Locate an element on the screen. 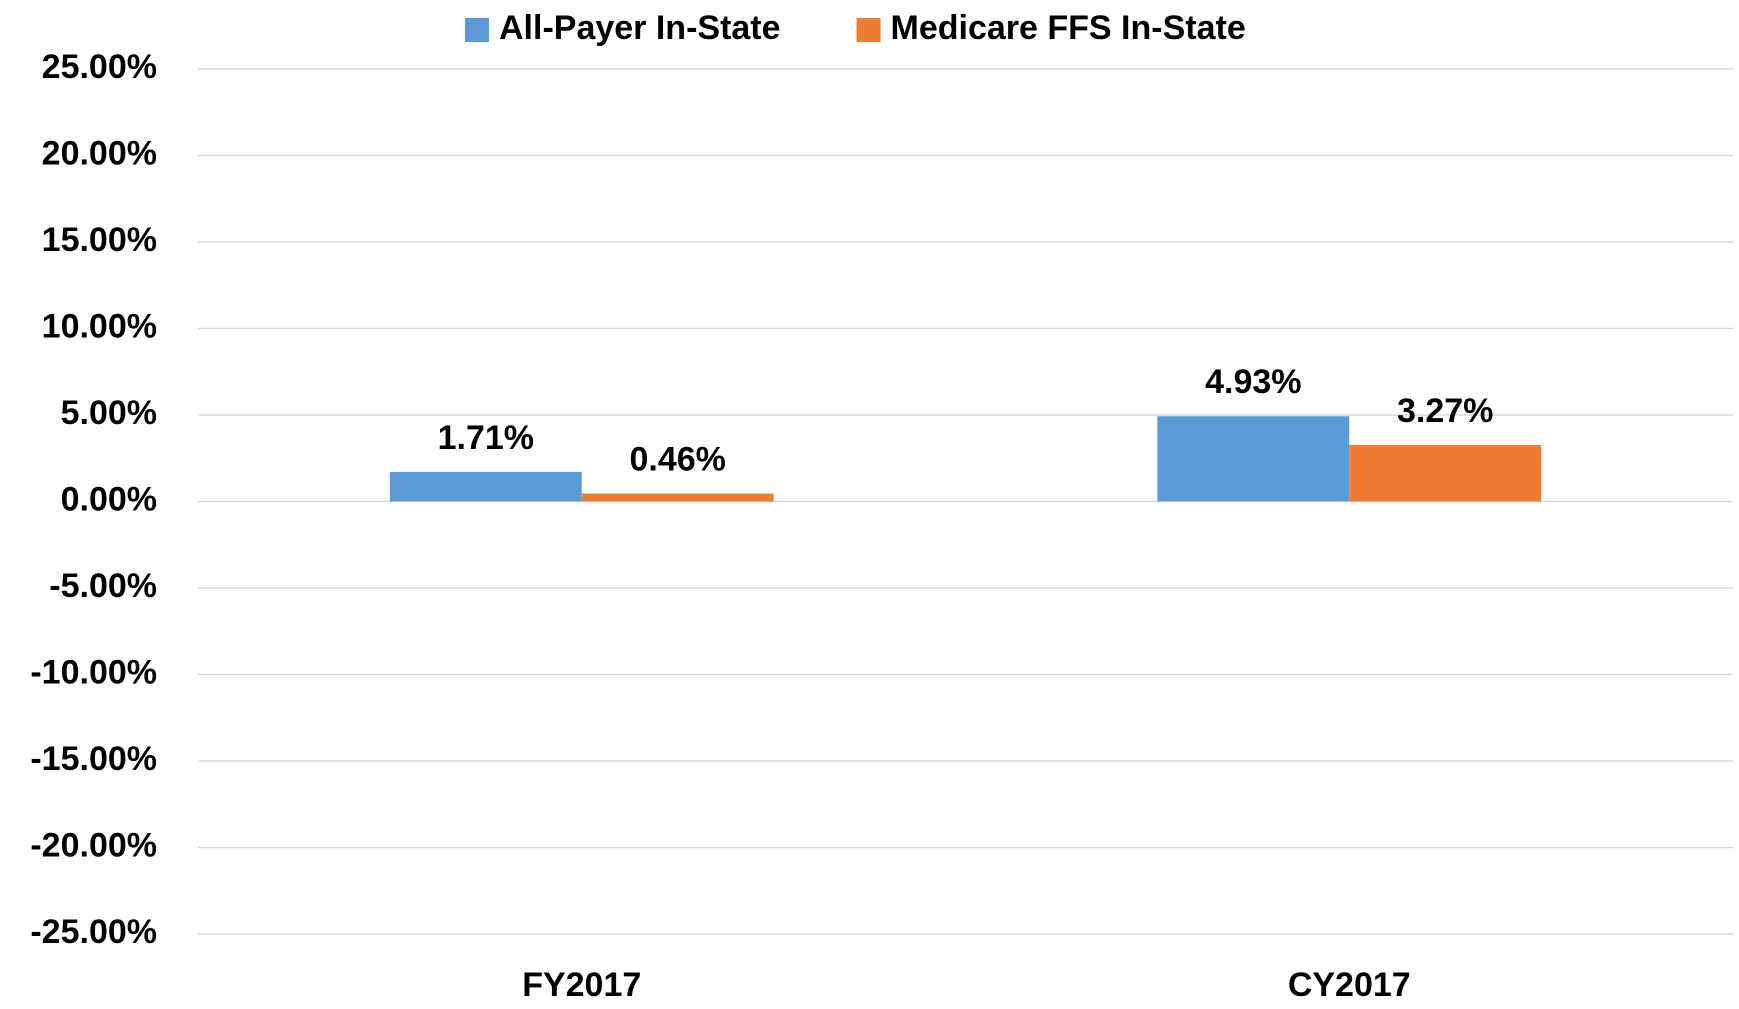 This screenshot has width=1739, height=1009. y-tick-label: 5.00% is located at coordinates (109, 413).